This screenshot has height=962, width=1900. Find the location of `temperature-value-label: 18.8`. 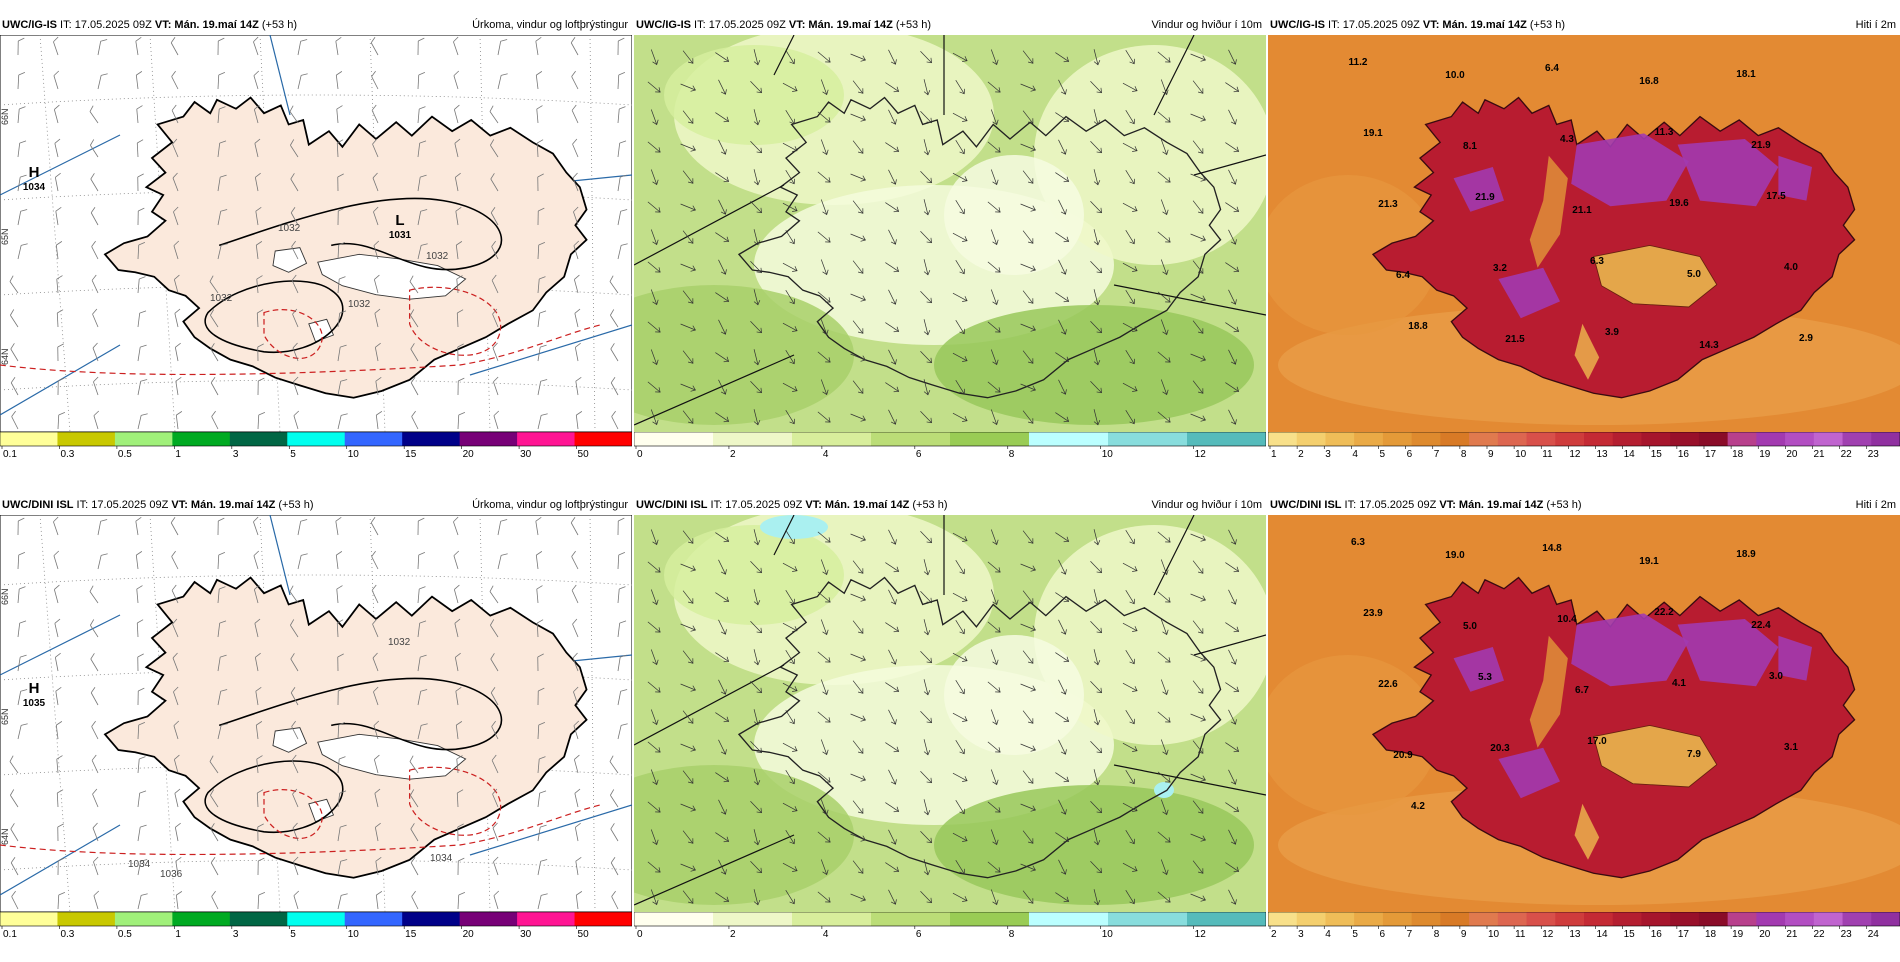

temperature-value-label: 18.8 is located at coordinates (1418, 326).